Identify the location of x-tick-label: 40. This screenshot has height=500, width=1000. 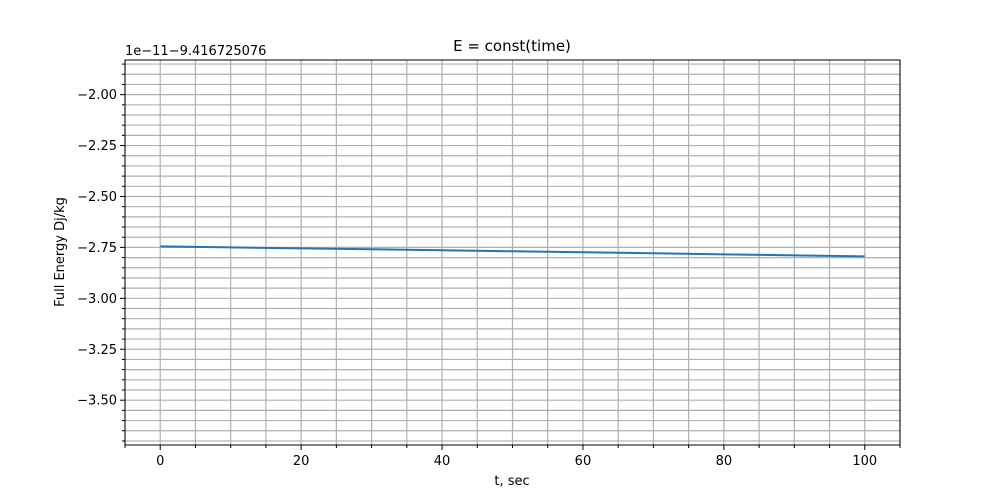
(442, 461).